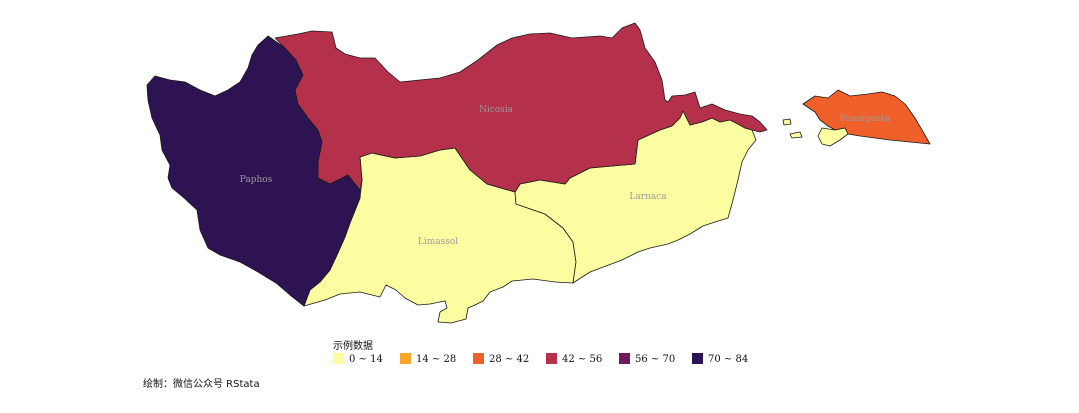 This screenshot has height=413, width=1079. I want to click on region-famagusta, so click(866, 117).